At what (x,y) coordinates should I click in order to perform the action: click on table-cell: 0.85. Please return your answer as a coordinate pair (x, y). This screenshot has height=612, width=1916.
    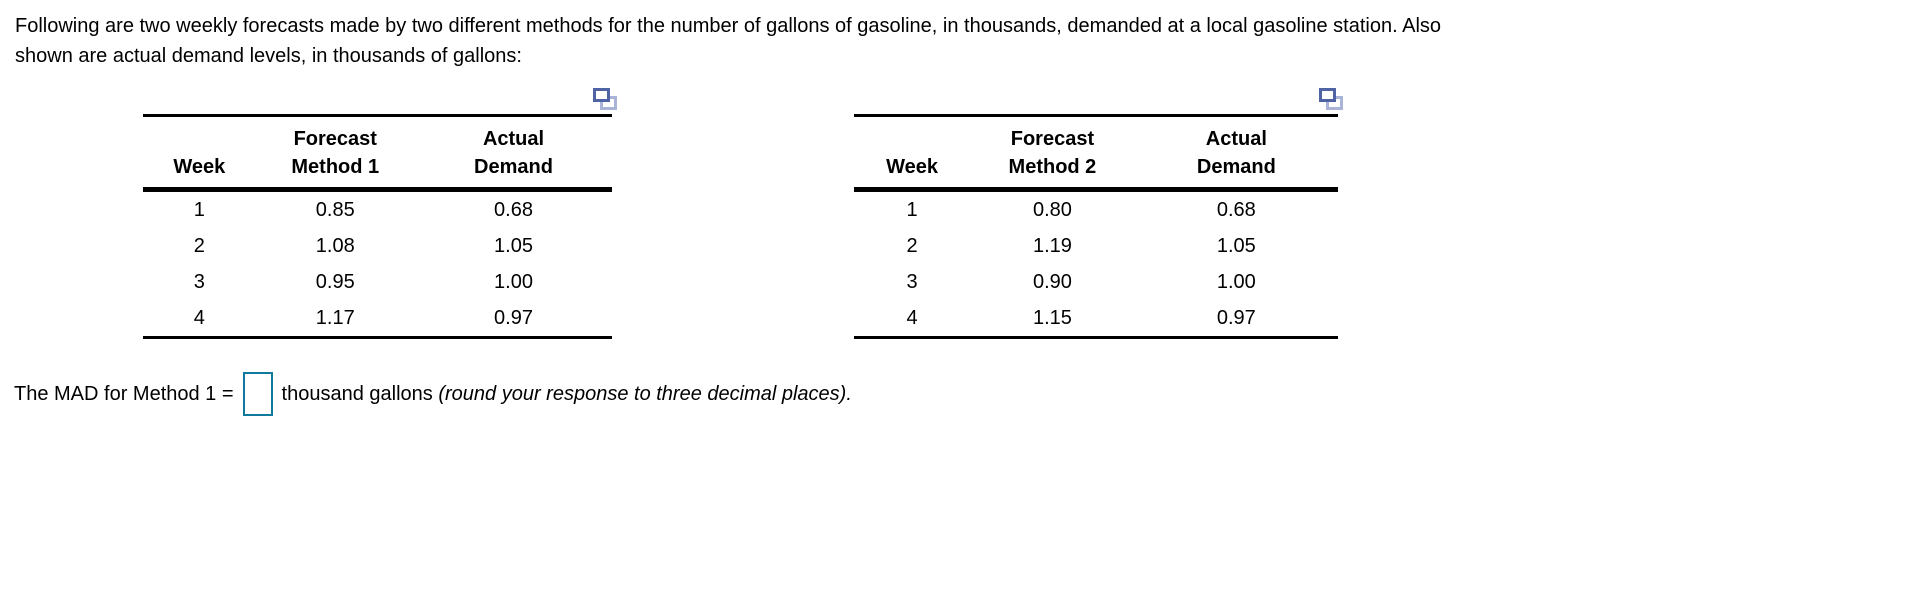
    Looking at the image, I should click on (335, 210).